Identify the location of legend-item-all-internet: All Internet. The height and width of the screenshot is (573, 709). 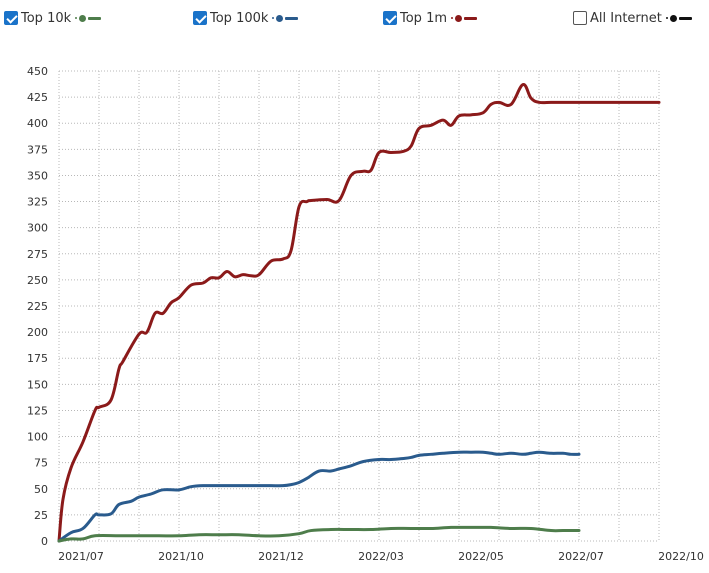
(632, 18).